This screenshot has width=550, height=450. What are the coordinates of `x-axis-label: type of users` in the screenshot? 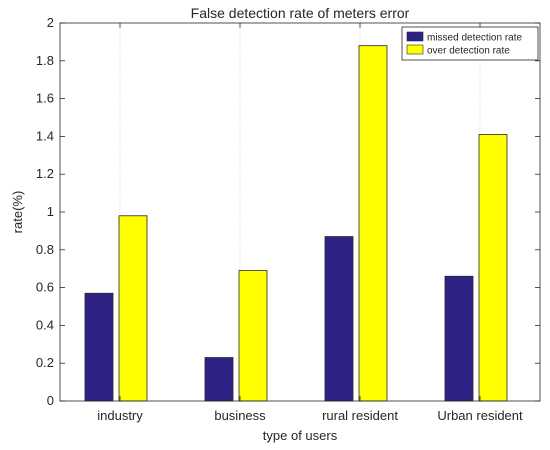 It's located at (300, 435).